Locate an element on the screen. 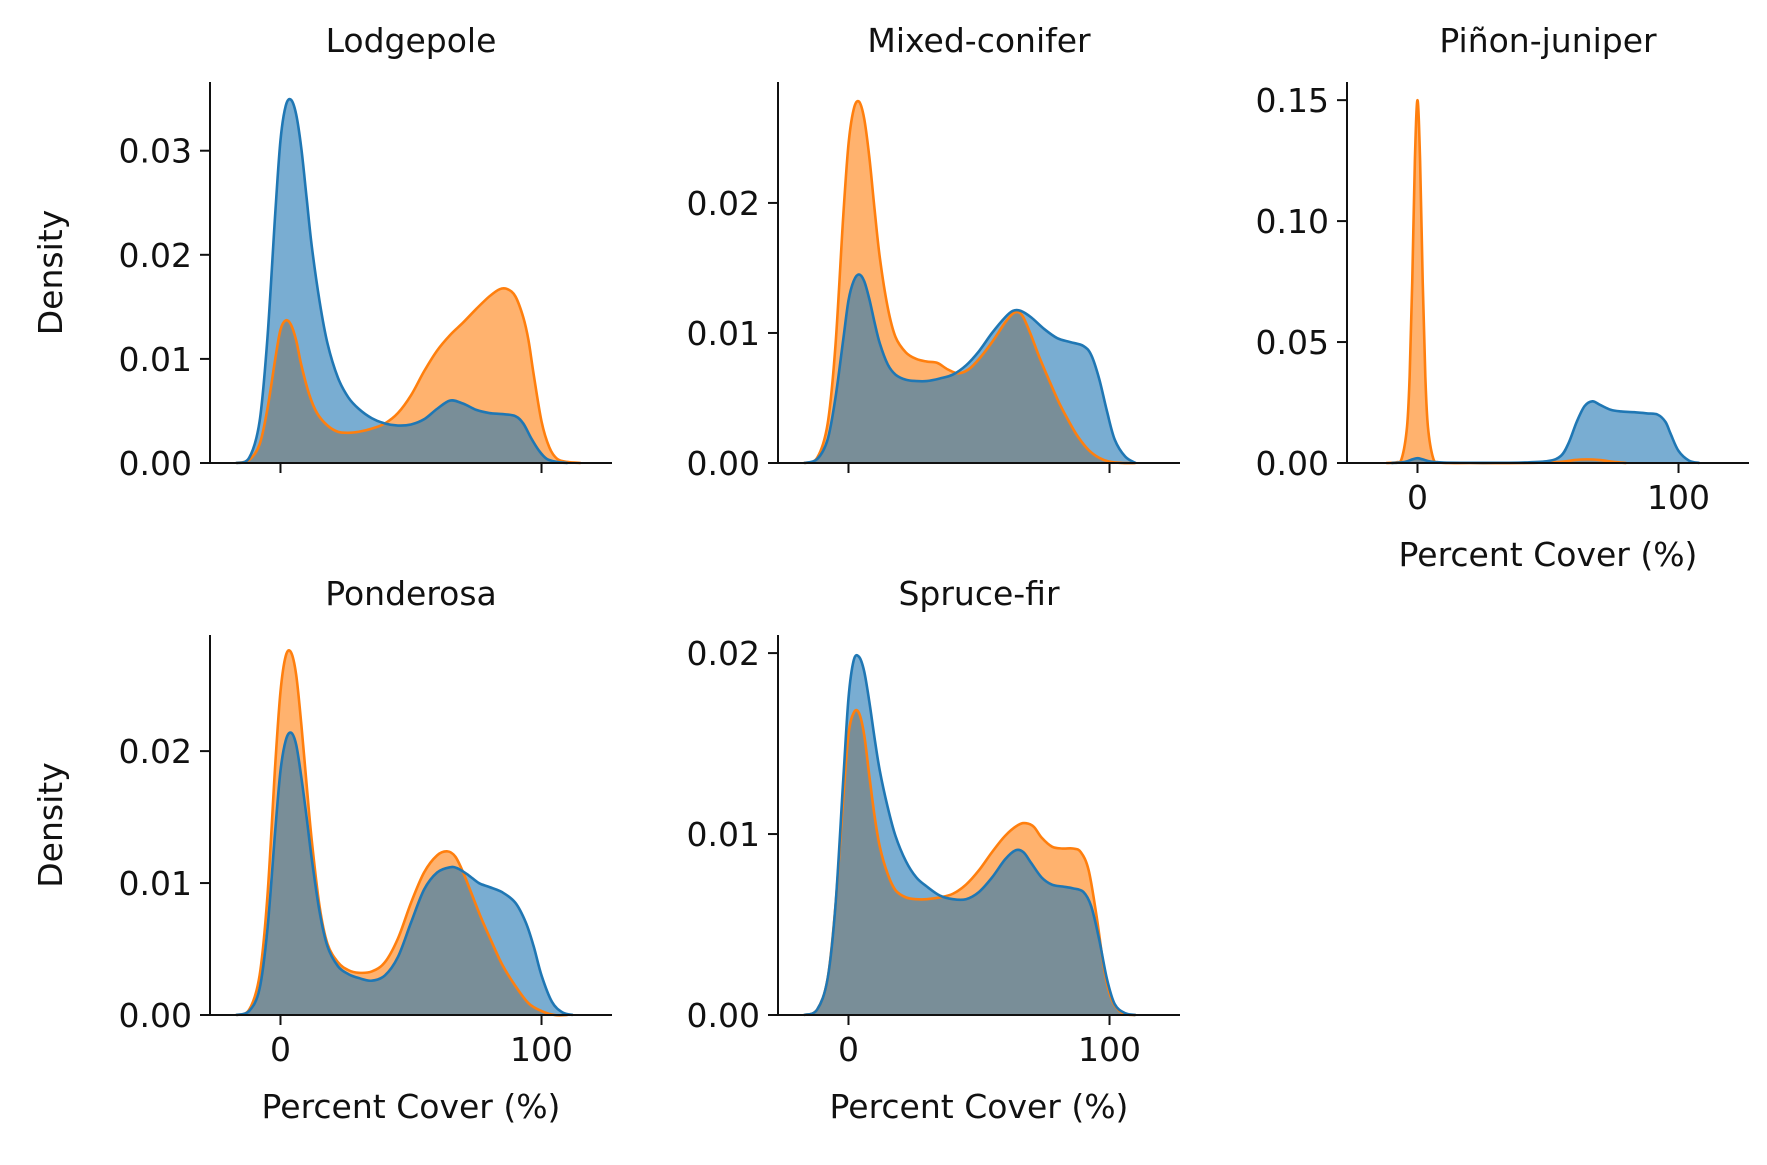  panel-title: Ponderosa is located at coordinates (411, 593).